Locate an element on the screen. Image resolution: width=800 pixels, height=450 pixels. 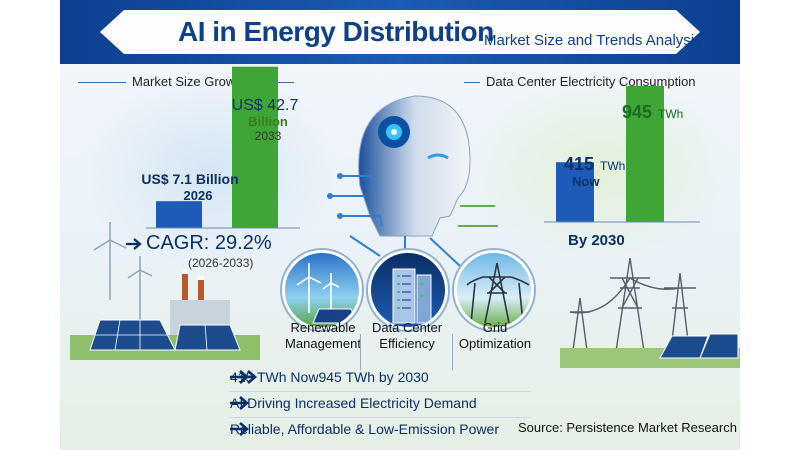
ai-robot-head-icon is located at coordinates (412, 181).